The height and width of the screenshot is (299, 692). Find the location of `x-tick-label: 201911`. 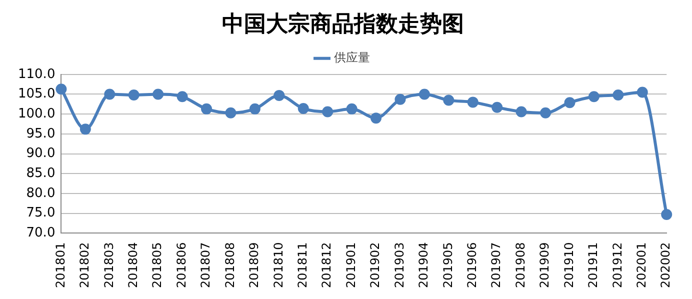

x-tick-label: 201911 is located at coordinates (593, 265).